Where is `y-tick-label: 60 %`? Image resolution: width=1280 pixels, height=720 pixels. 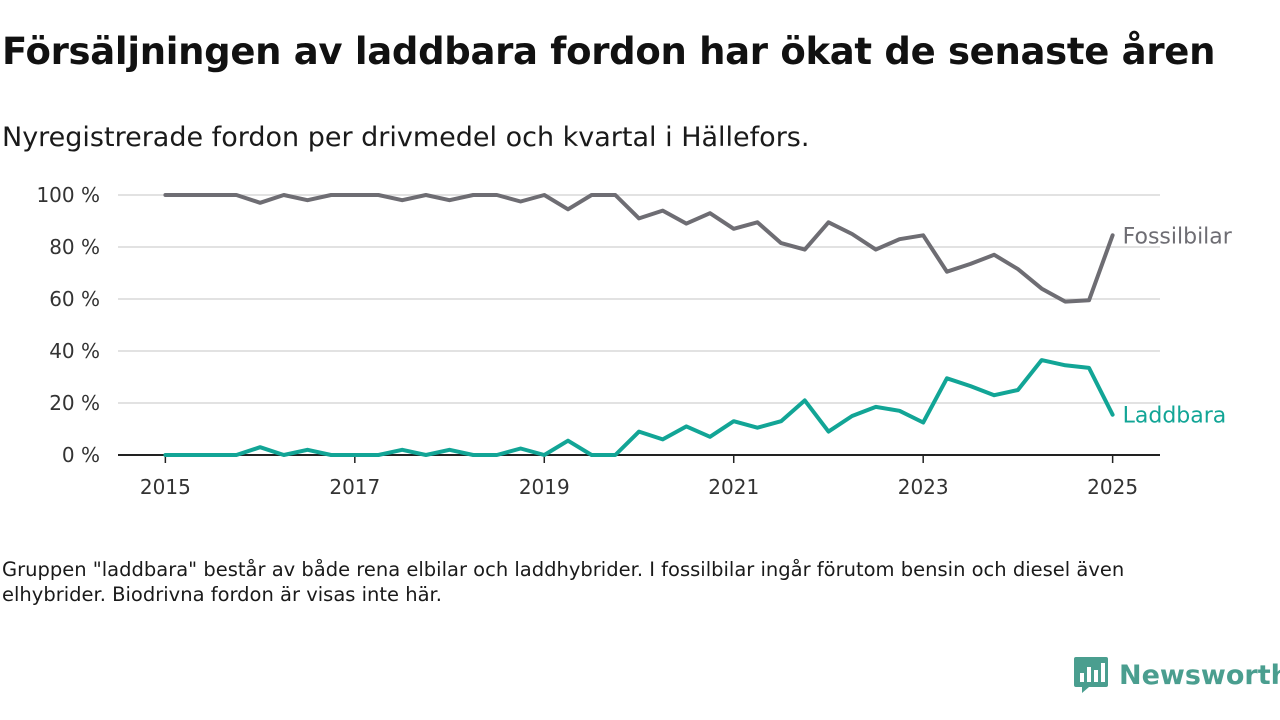 y-tick-label: 60 % is located at coordinates (74, 299).